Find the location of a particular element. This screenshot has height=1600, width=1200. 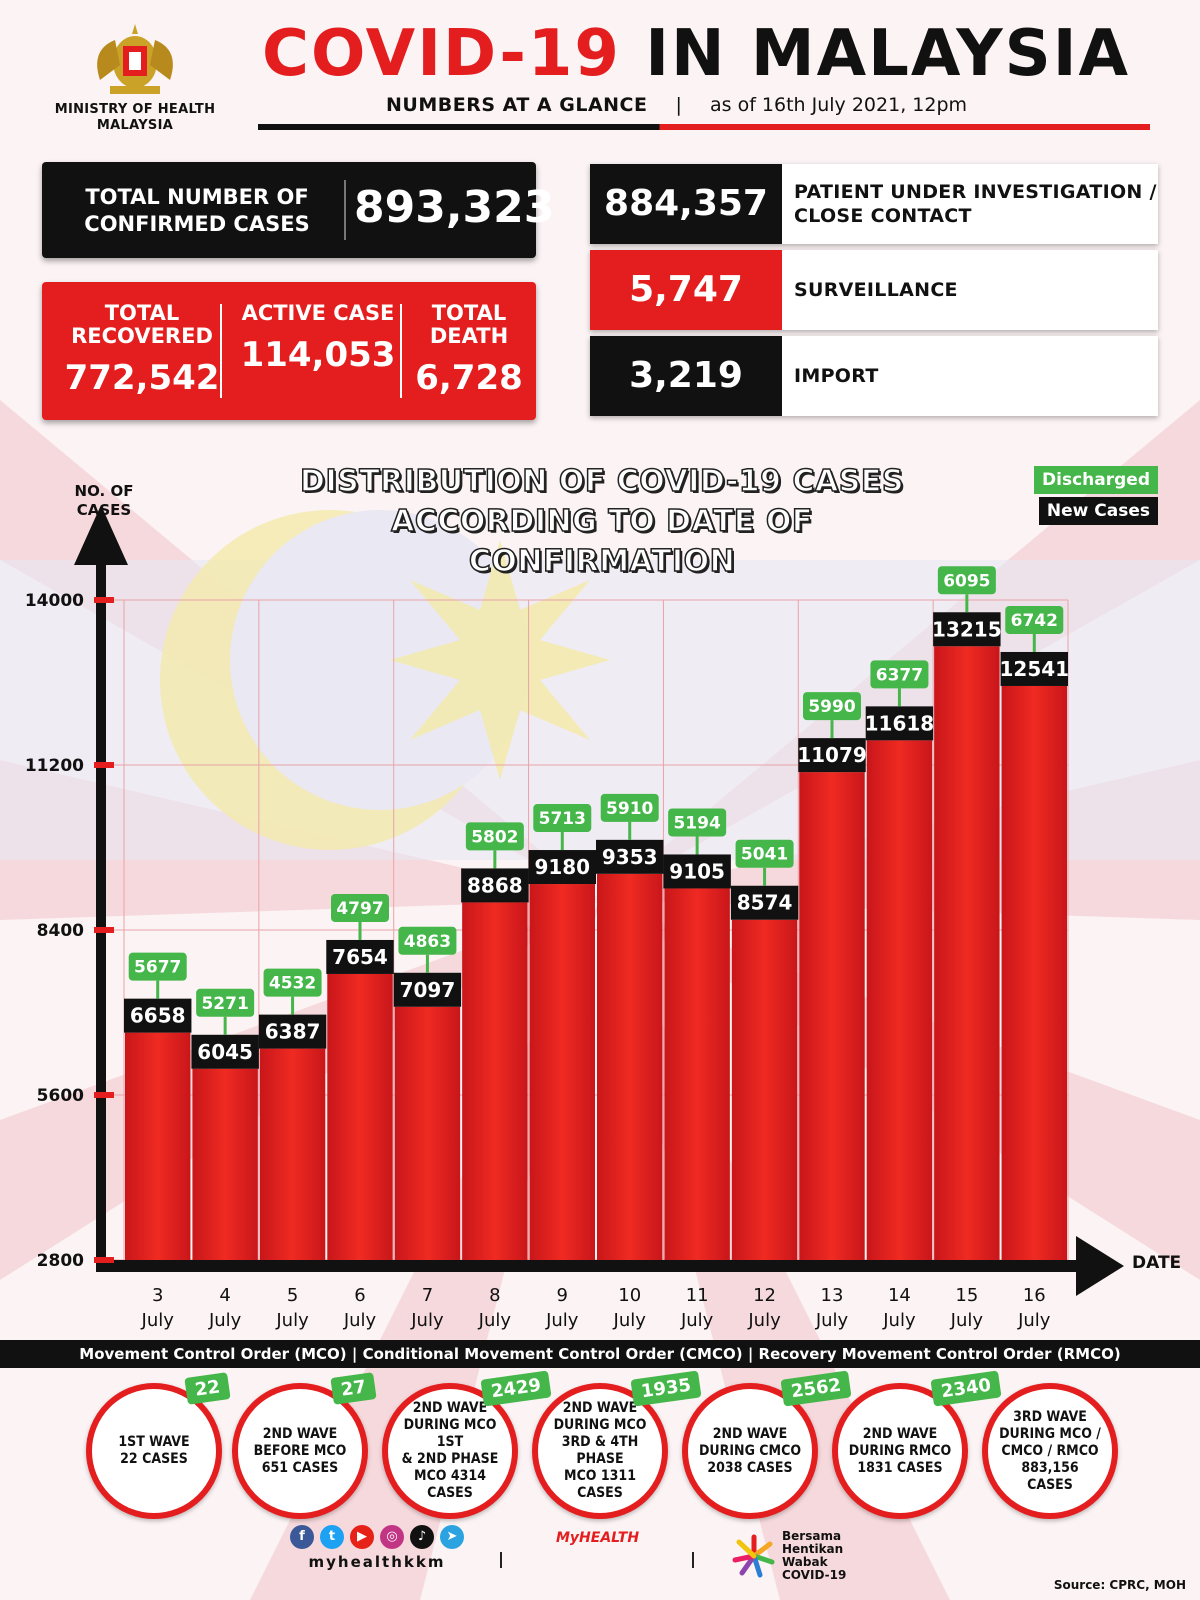

new-cases-label: 6387 is located at coordinates (293, 1032).